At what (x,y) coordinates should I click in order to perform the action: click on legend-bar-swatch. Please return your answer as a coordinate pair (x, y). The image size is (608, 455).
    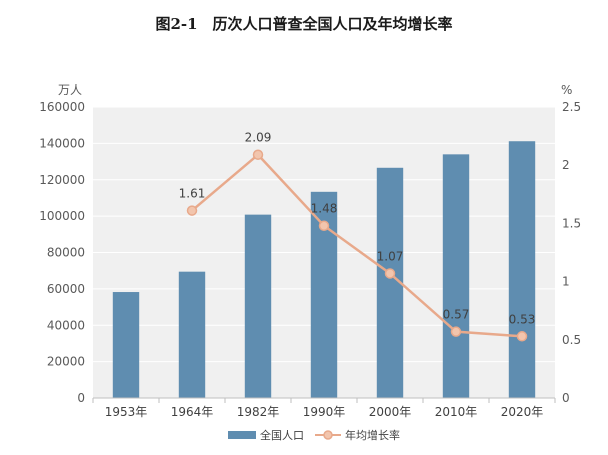
    Looking at the image, I should click on (242, 435).